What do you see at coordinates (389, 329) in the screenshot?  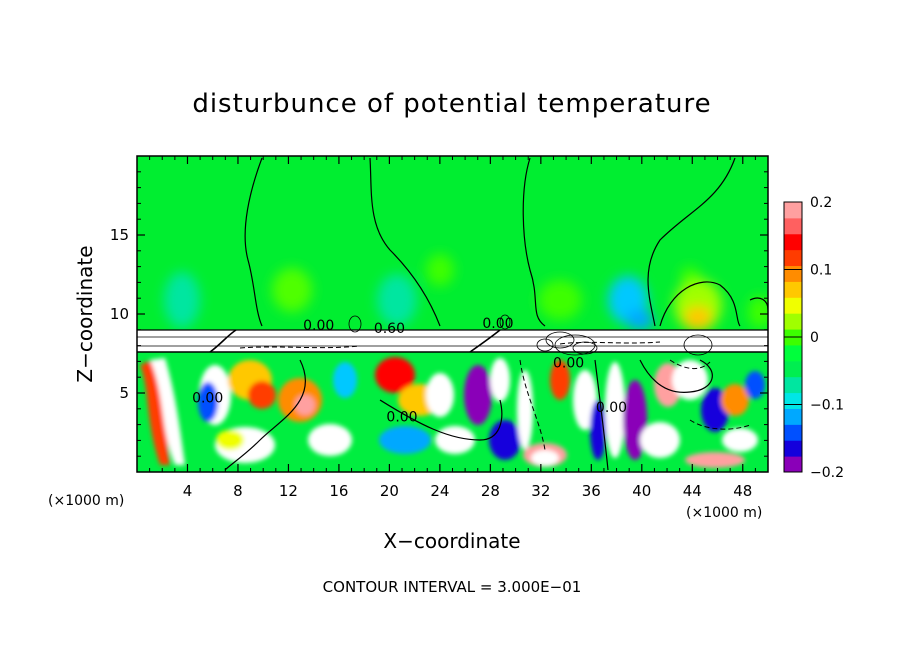 I see `contour-label: 0.60` at bounding box center [389, 329].